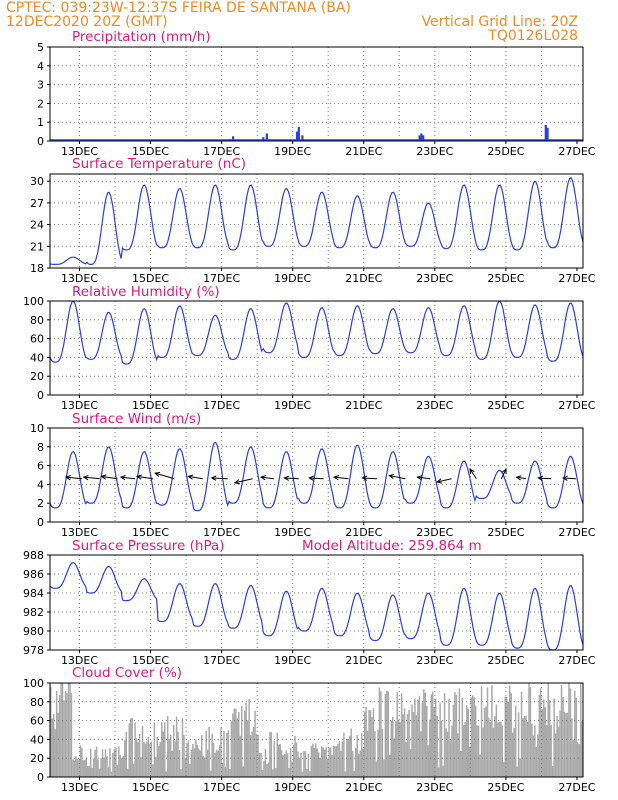  I want to click on x-tick-label: 19DEC, so click(292, 787).